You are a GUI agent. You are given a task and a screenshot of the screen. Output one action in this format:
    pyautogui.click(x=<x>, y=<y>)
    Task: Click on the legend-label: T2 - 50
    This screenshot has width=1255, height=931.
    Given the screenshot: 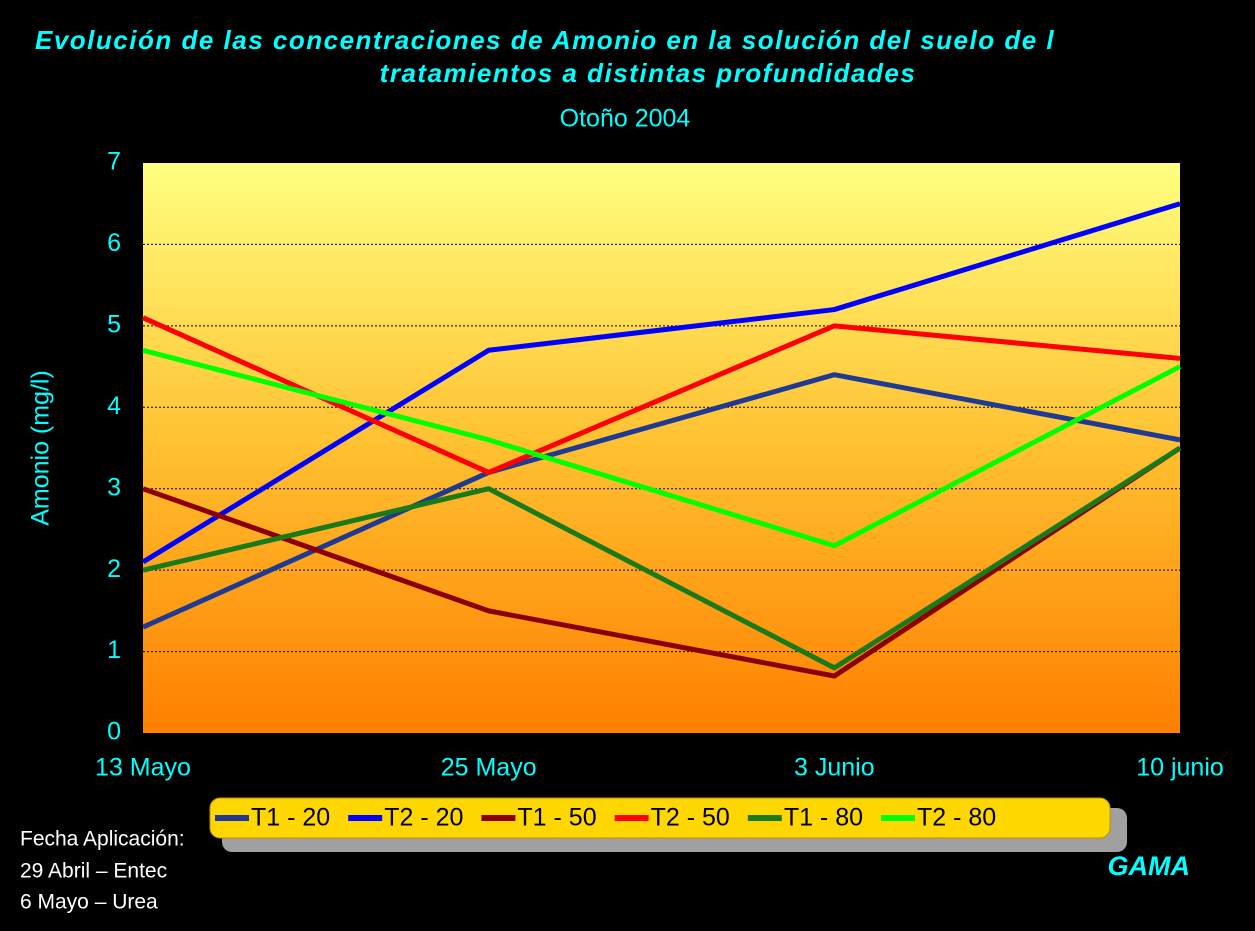 What is the action you would take?
    pyautogui.click(x=690, y=818)
    